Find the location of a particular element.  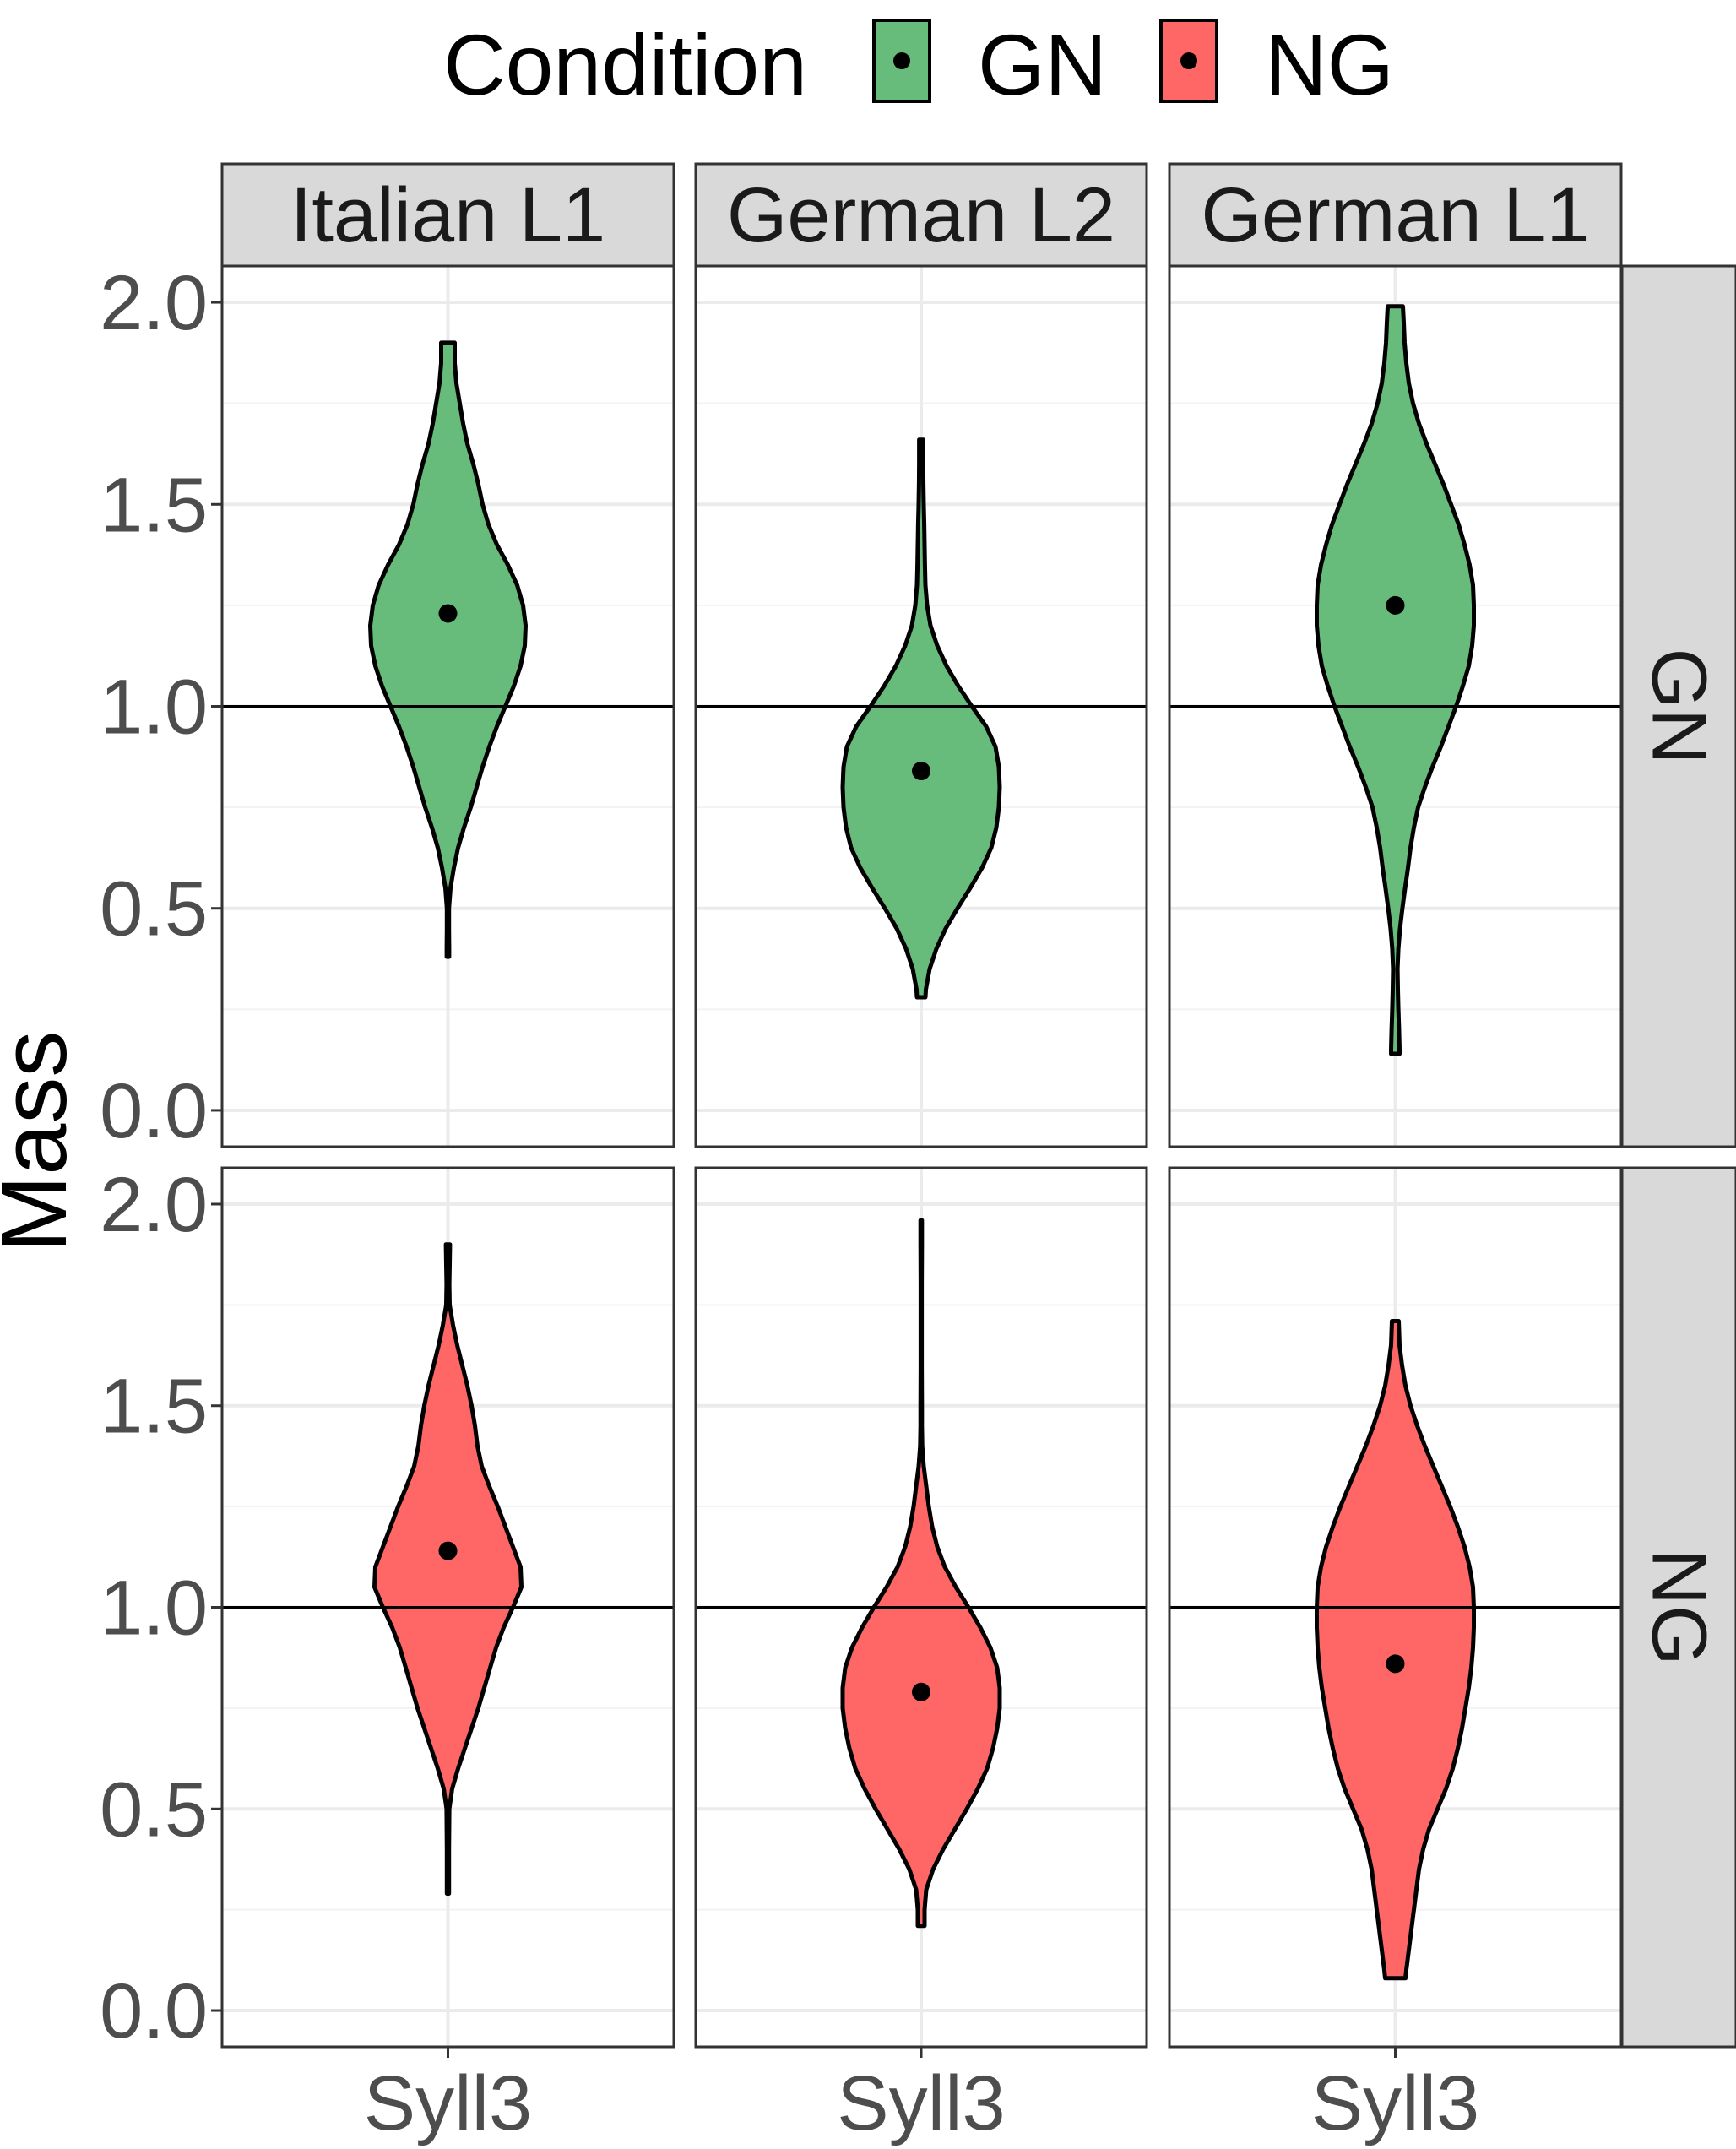

legend-label-ng: NG is located at coordinates (1330, 65).